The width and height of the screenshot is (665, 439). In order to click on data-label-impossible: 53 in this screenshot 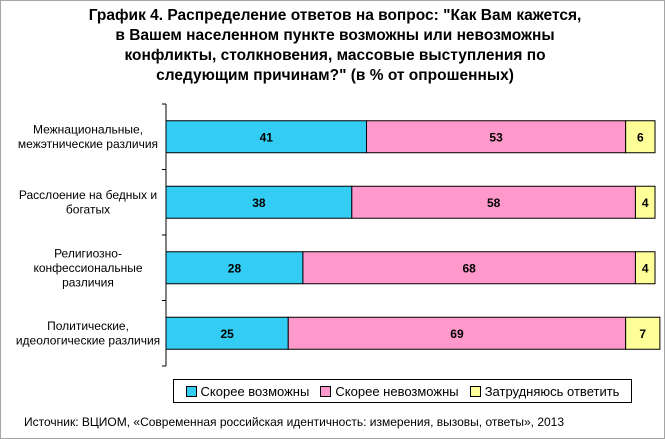, I will do `click(496, 137)`.